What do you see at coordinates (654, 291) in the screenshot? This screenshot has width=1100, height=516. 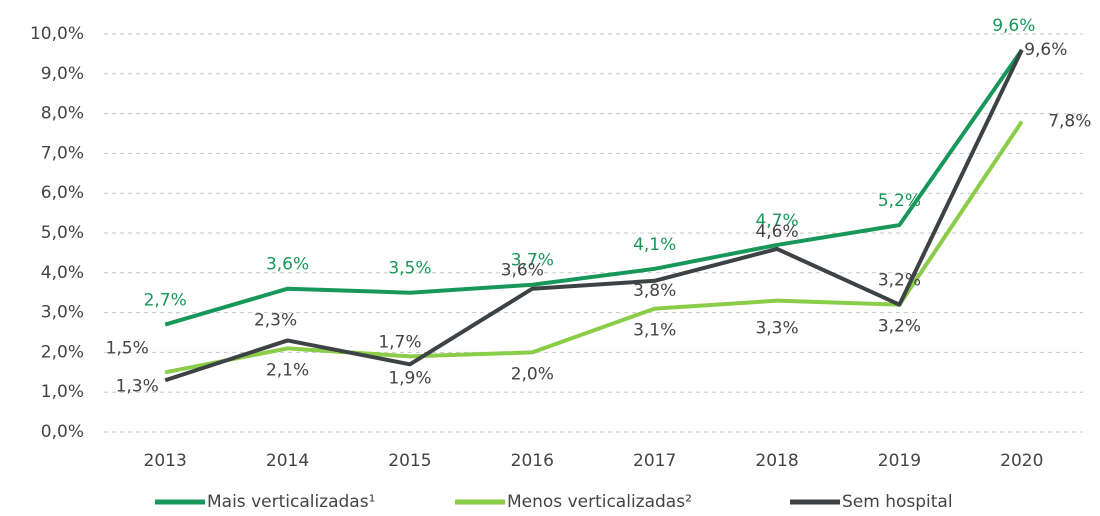 I see `value-label: 3,8%` at bounding box center [654, 291].